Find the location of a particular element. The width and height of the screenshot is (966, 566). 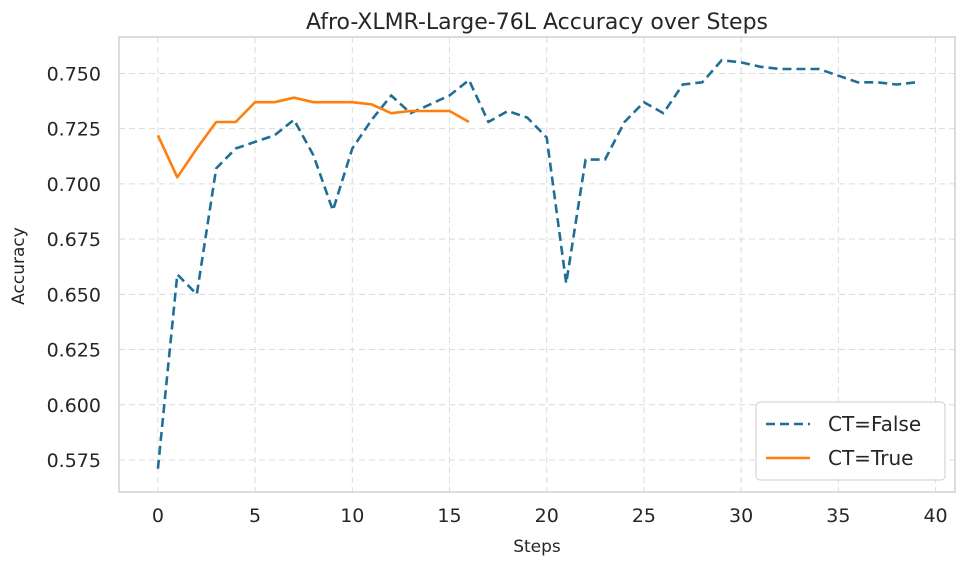

series-line-ct-true is located at coordinates (313, 137).